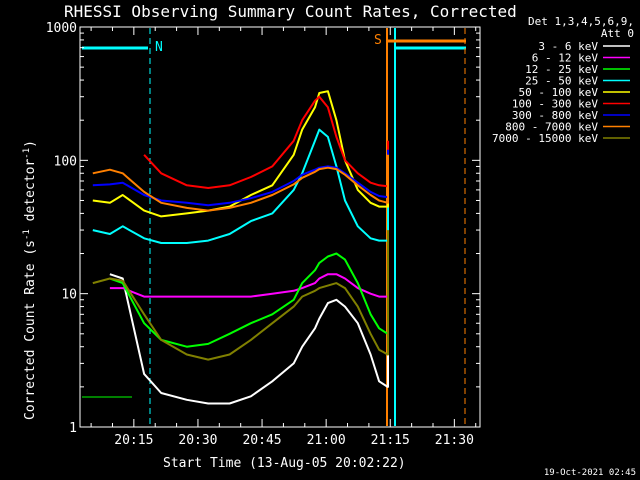  Describe the element at coordinates (133, 440) in the screenshot. I see `x-tick-label: 20:15` at that location.